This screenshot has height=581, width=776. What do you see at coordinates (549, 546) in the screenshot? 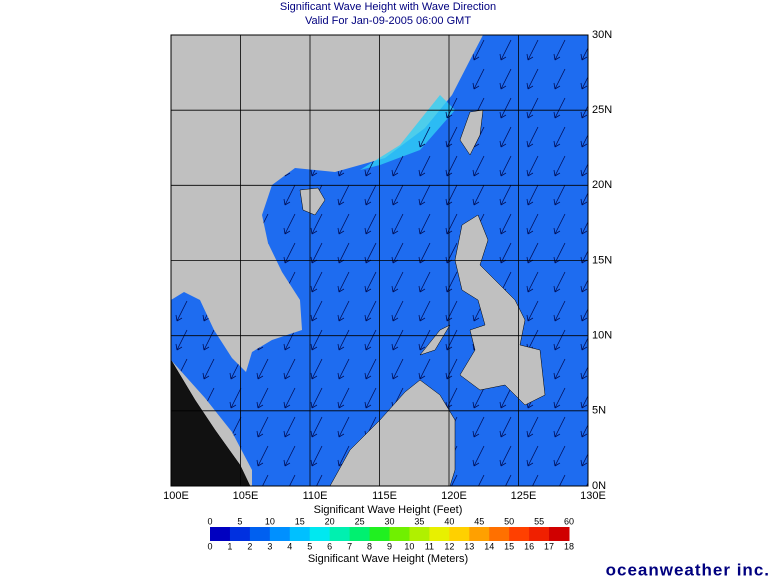
I see `meters-tick-label: 17` at bounding box center [549, 546].